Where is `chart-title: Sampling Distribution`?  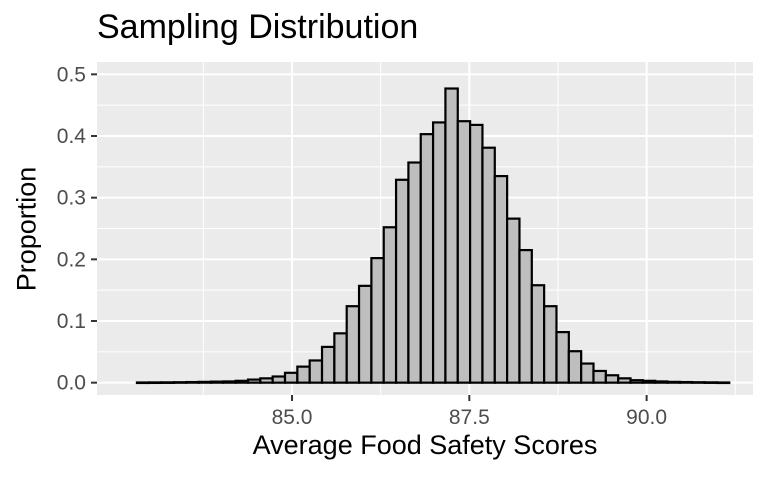 chart-title: Sampling Distribution is located at coordinates (258, 27).